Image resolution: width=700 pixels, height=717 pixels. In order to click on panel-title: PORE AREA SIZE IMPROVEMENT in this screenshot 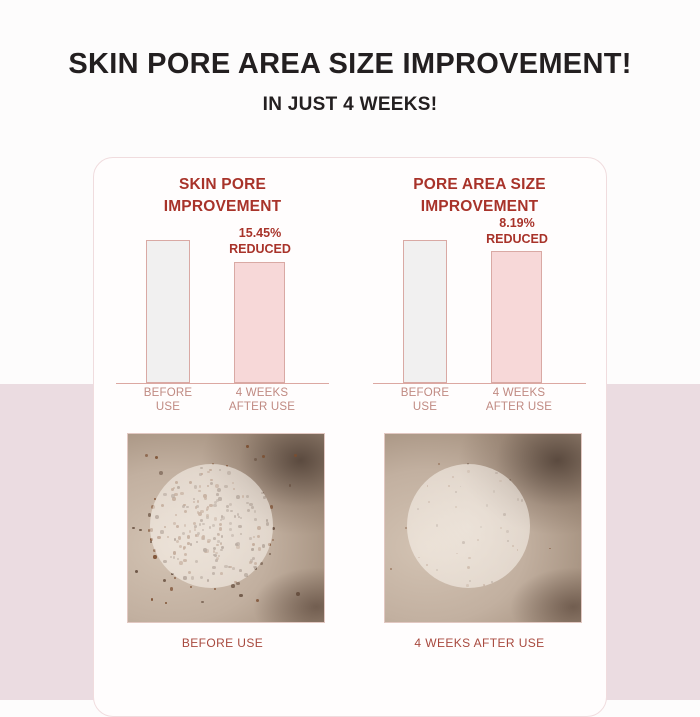, I will do `click(479, 196)`.